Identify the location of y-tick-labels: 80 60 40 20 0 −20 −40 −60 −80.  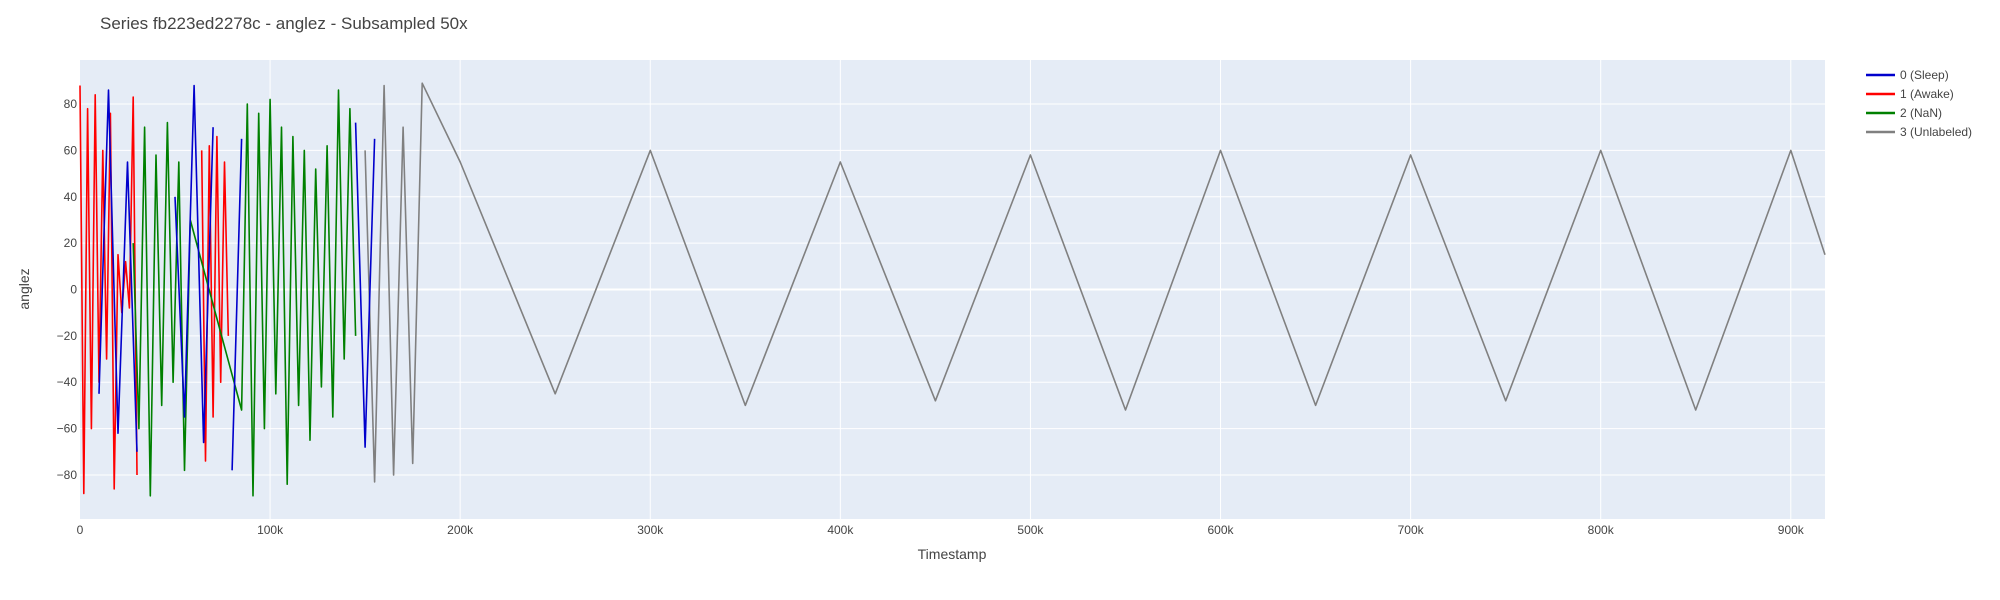
(67, 289).